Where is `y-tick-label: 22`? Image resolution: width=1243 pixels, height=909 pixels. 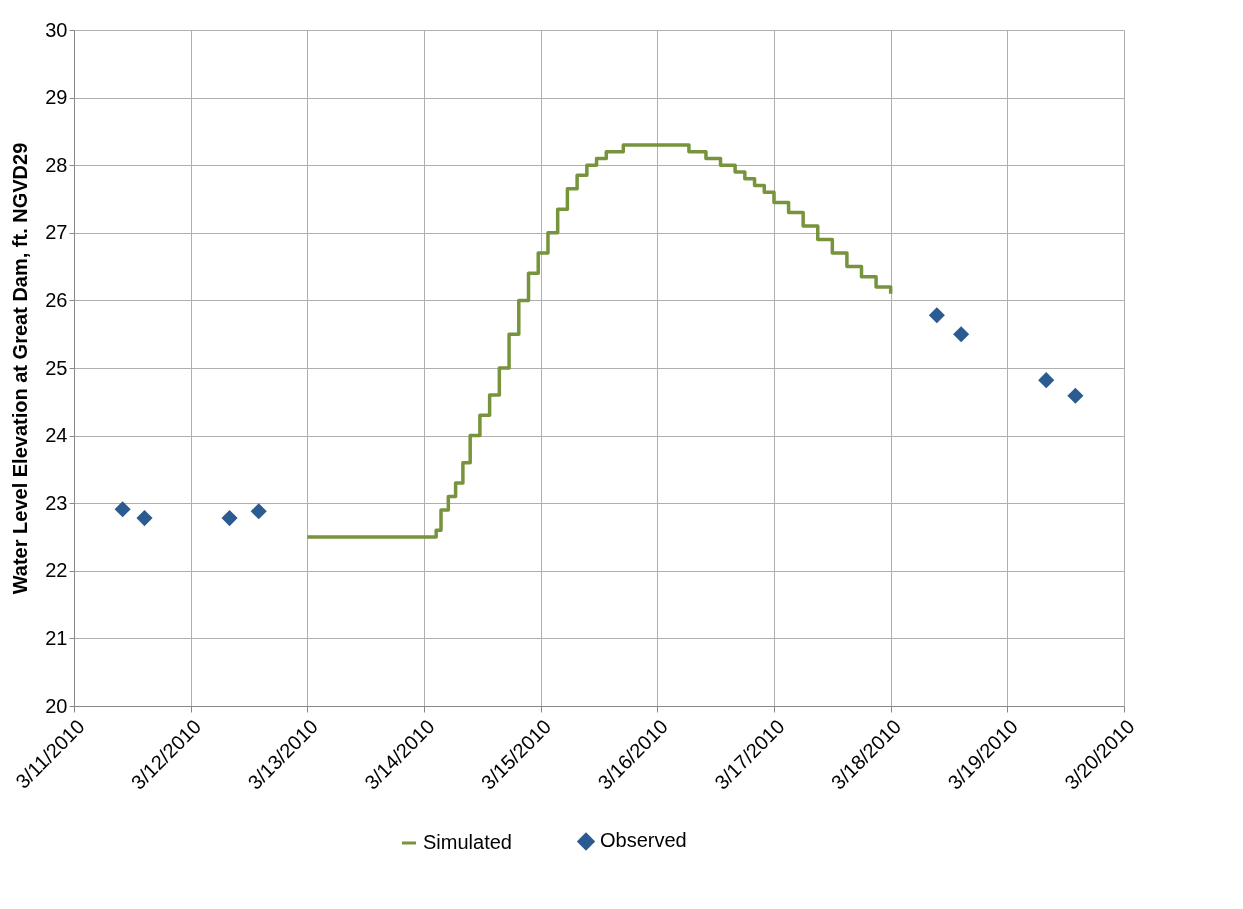
y-tick-label: 22 is located at coordinates (56, 570).